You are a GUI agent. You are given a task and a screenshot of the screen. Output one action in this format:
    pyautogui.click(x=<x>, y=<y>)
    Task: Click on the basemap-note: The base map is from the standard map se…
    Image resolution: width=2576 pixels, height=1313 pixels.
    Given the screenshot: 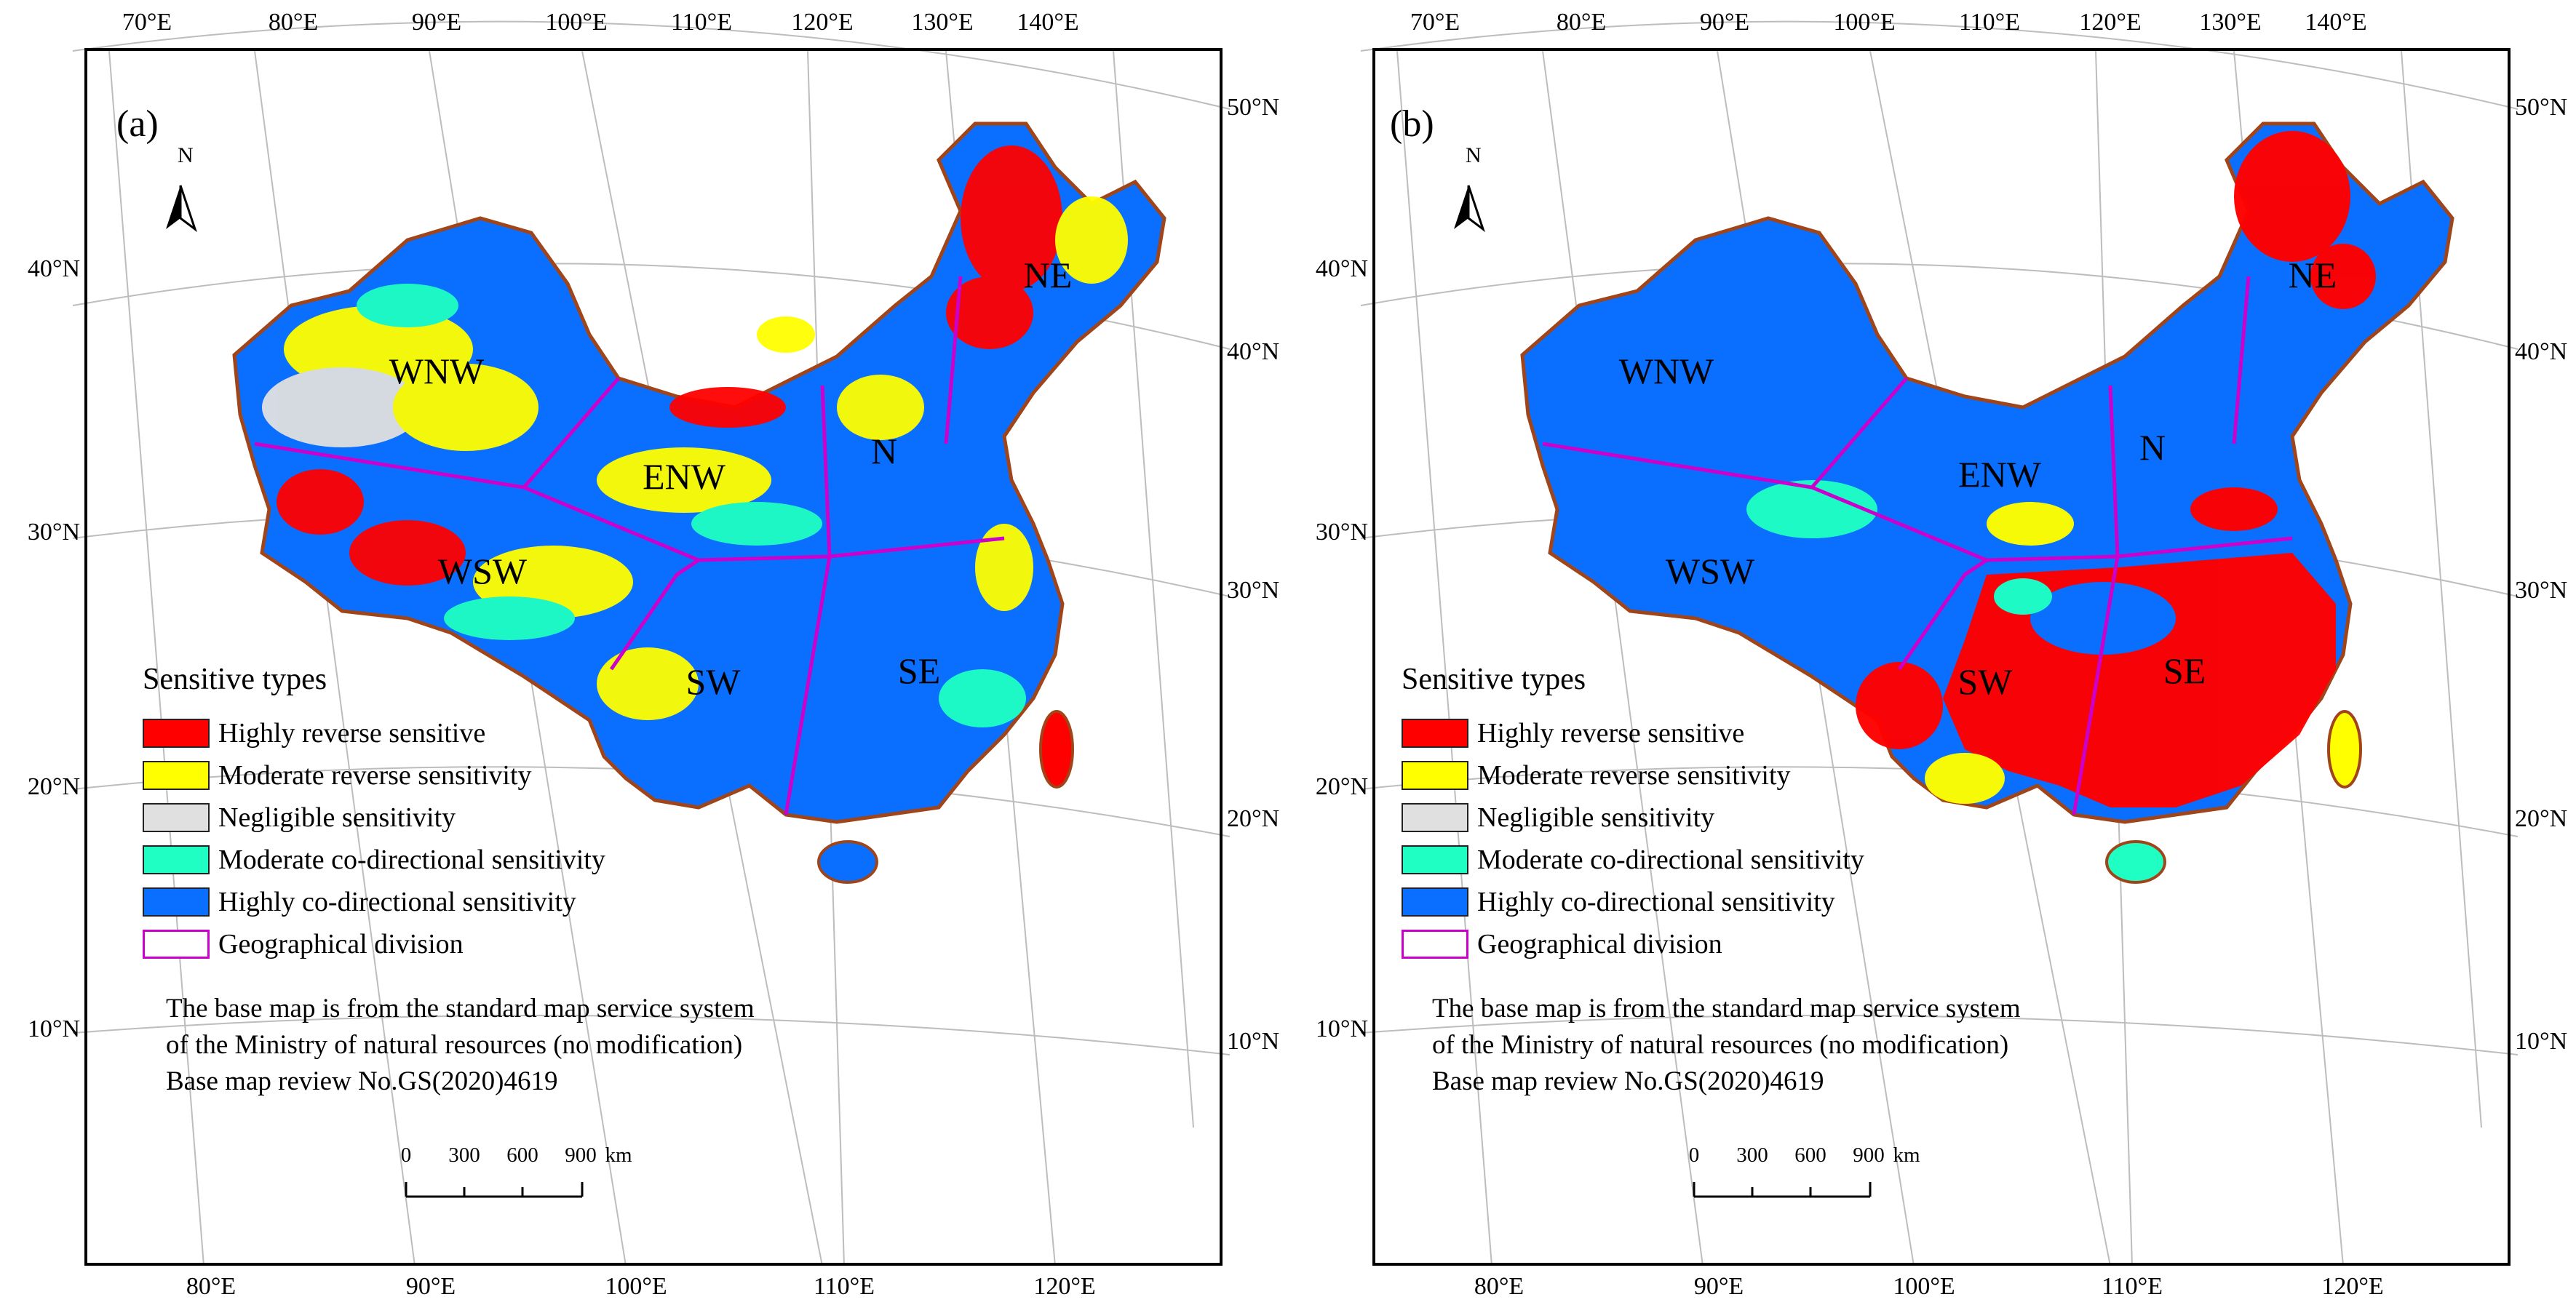 What is the action you would take?
    pyautogui.click(x=460, y=1045)
    